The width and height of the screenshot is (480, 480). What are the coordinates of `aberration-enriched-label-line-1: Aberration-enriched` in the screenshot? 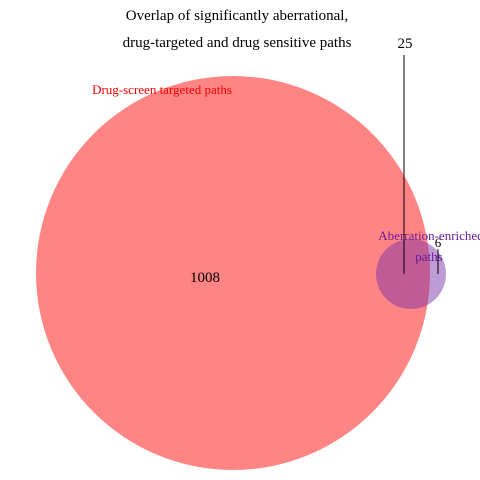 It's located at (429, 235).